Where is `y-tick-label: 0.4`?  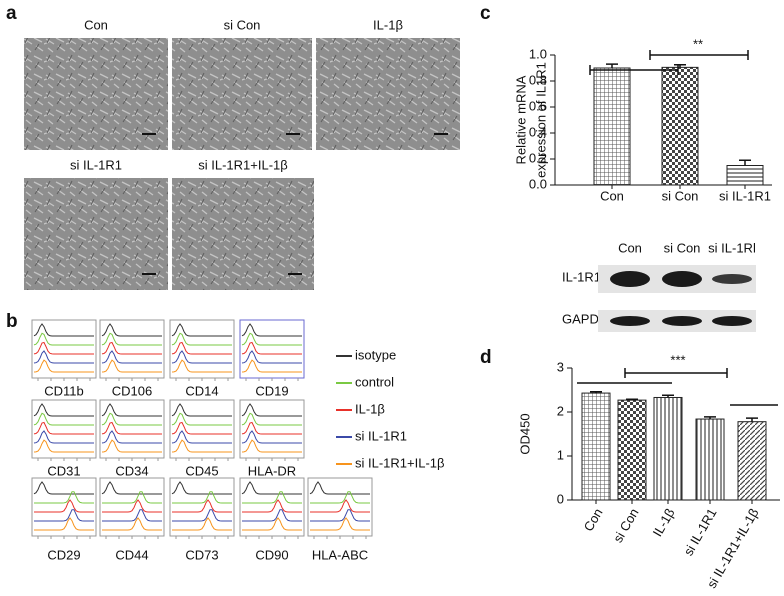
y-tick-label: 0.4 is located at coordinates (538, 131).